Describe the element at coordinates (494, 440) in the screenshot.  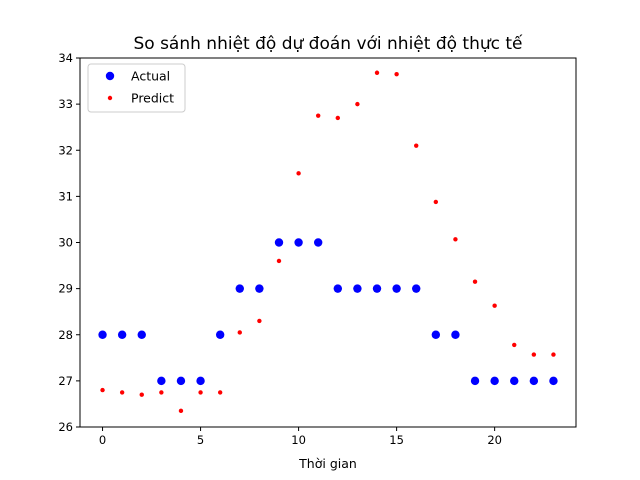
I see `x-tick-label-20: 20` at that location.